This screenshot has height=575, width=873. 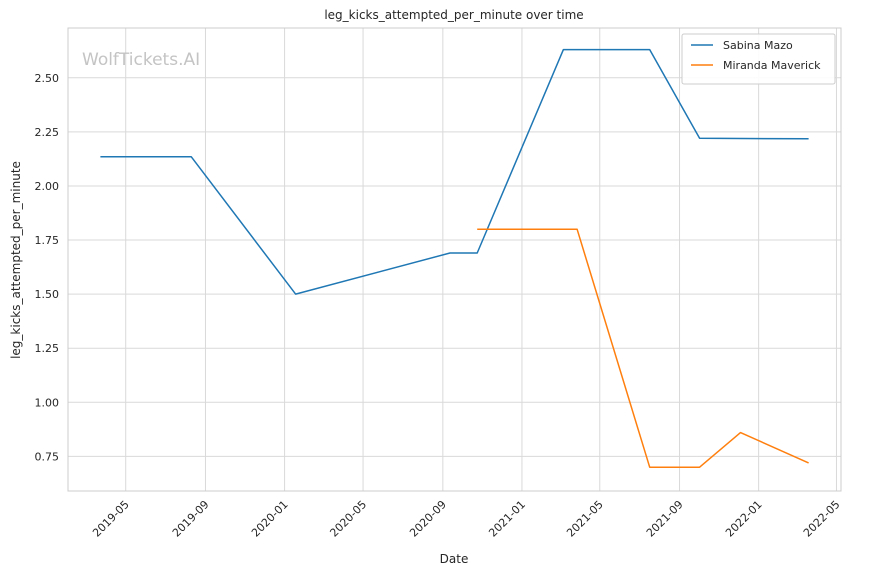 What do you see at coordinates (772, 65) in the screenshot?
I see `legend-label: Miranda Maverick` at bounding box center [772, 65].